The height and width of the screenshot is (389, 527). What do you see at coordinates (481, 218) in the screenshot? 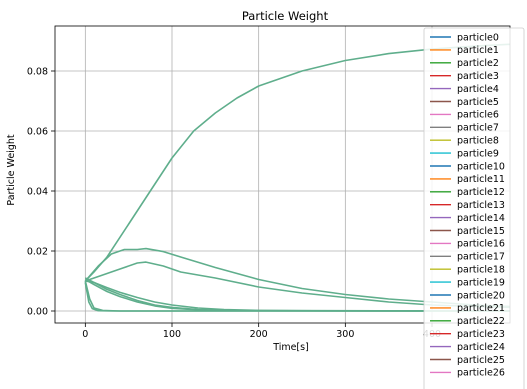
I see `legend-label: particle14` at bounding box center [481, 218].